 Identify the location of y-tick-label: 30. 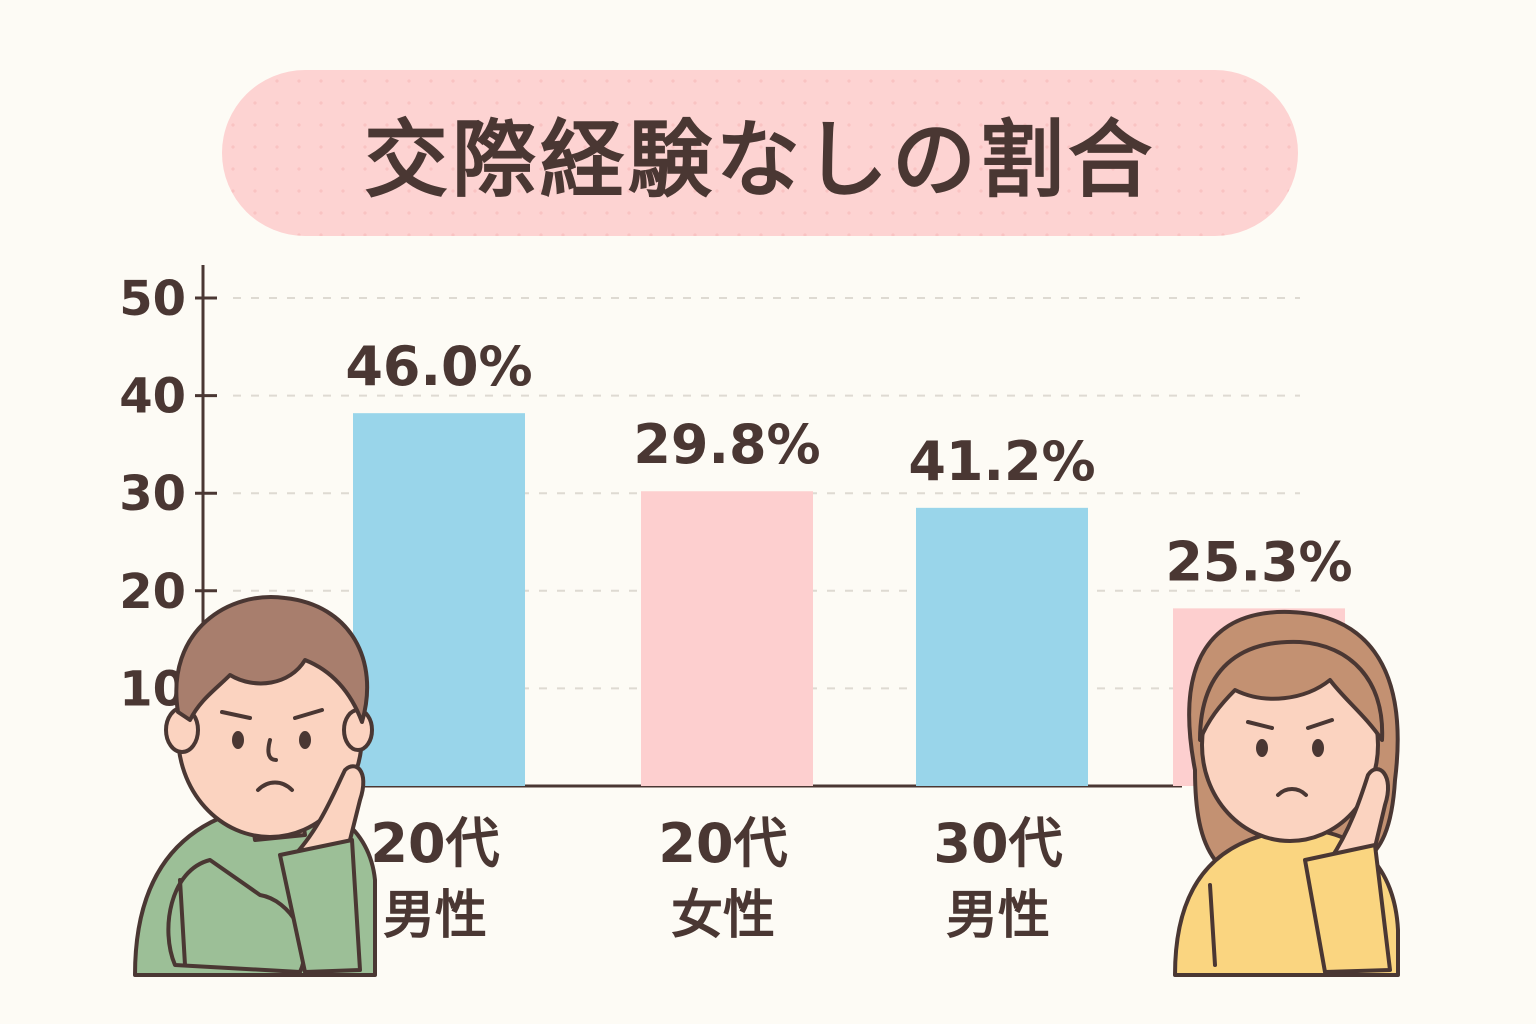
(152, 494).